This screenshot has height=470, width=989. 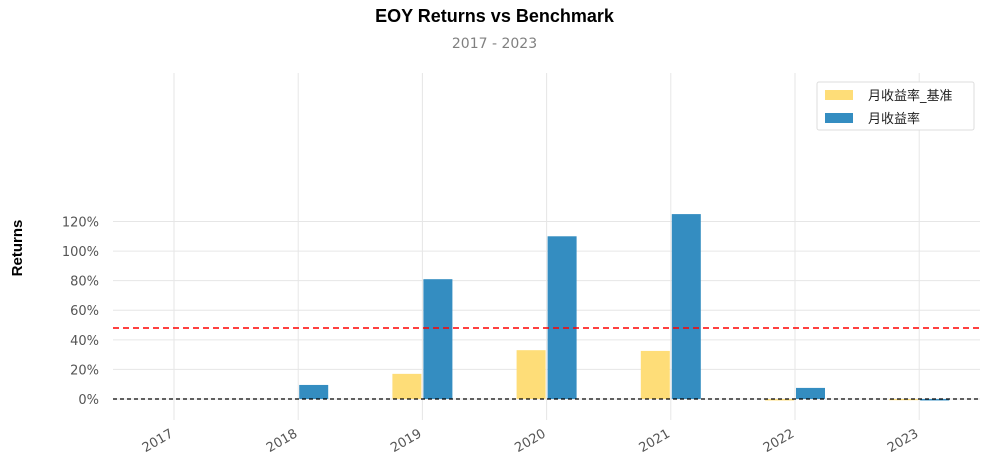 I want to click on reference-lines, so click(x=546, y=363).